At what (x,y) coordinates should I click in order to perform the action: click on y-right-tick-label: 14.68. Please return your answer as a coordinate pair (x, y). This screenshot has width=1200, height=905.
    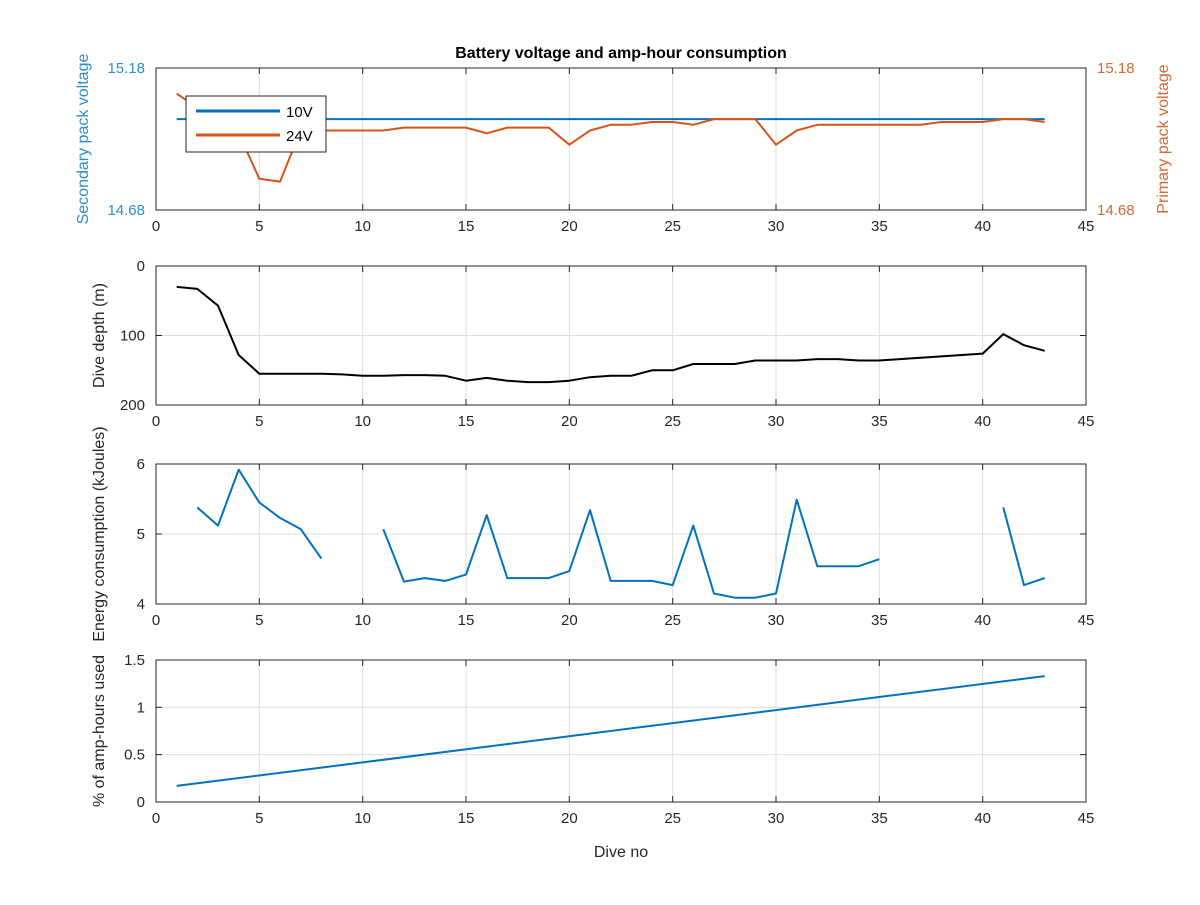
    Looking at the image, I should click on (1116, 210).